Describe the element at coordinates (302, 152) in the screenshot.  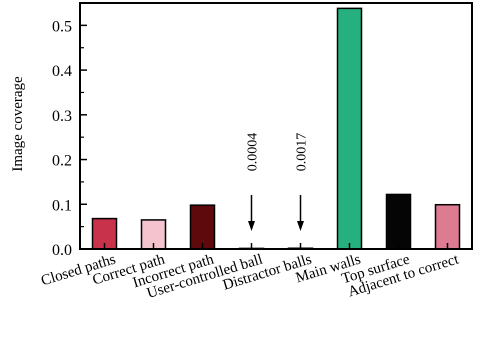
I see `annotation-label-1: 0.0017` at that location.